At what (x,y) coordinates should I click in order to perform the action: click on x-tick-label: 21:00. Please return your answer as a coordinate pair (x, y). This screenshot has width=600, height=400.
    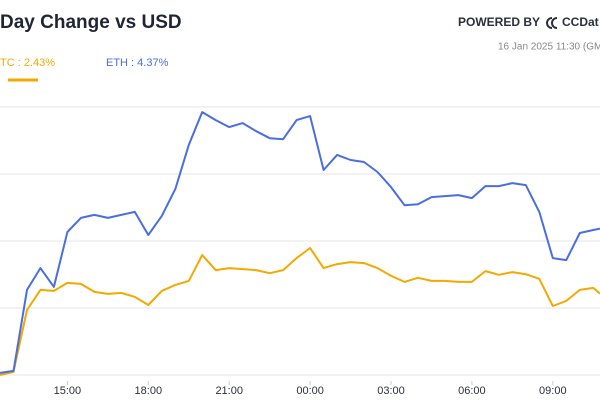
    Looking at the image, I should click on (229, 391).